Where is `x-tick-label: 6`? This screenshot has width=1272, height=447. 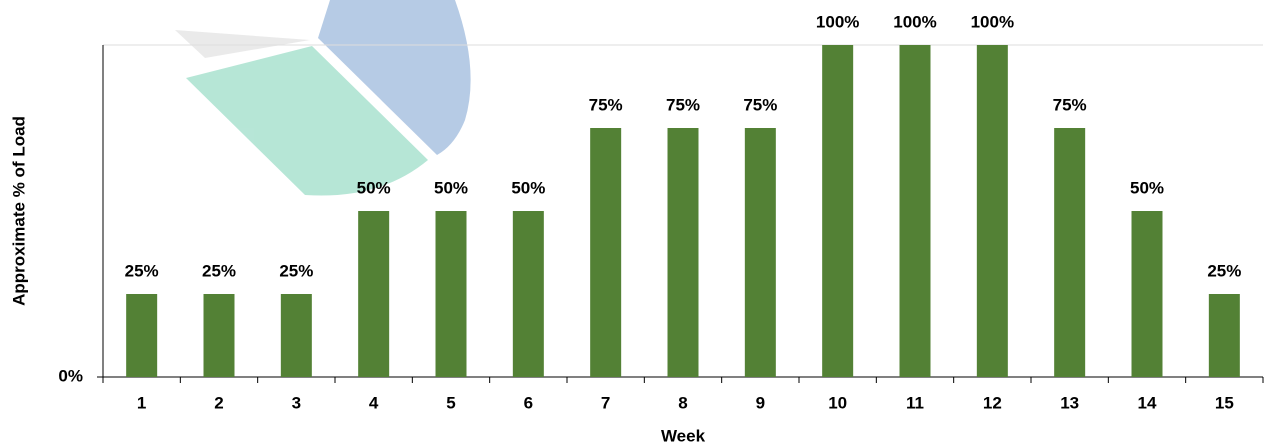 x-tick-label: 6 is located at coordinates (528, 402).